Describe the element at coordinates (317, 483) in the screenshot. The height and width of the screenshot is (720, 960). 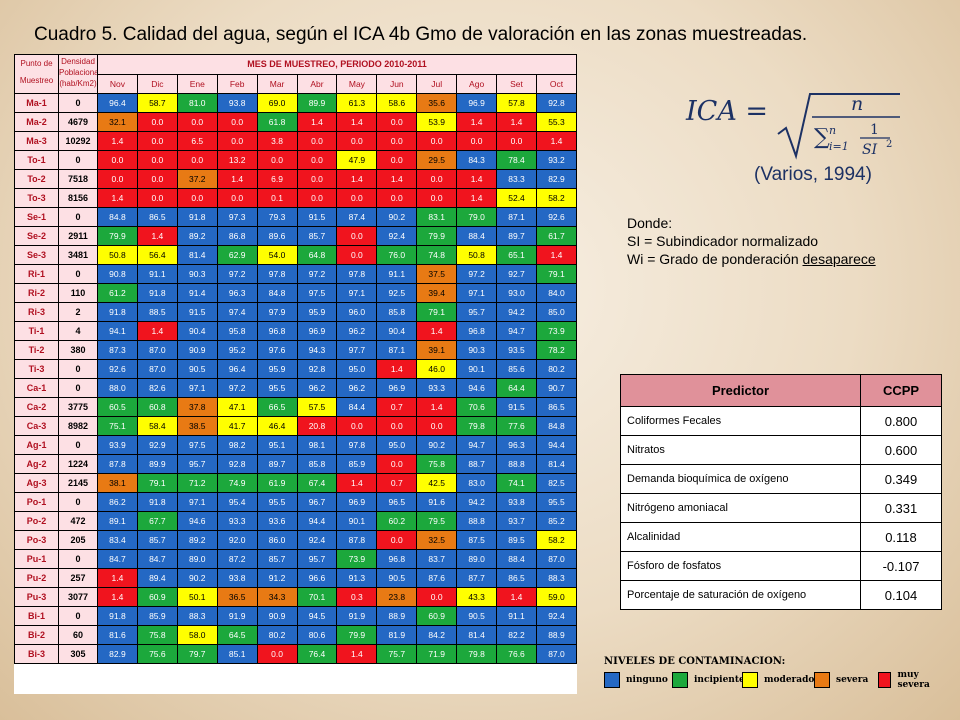
I see `ica-value-cell: 67.4` at that location.